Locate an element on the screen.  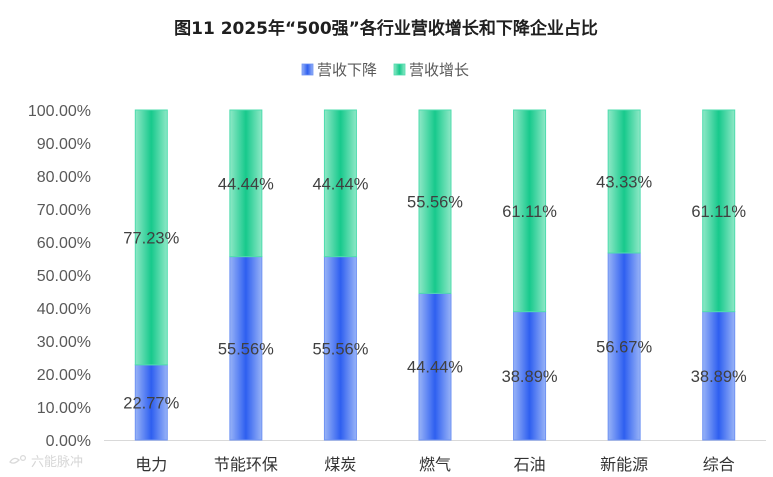
x-tick-label: 综合 is located at coordinates (719, 464).